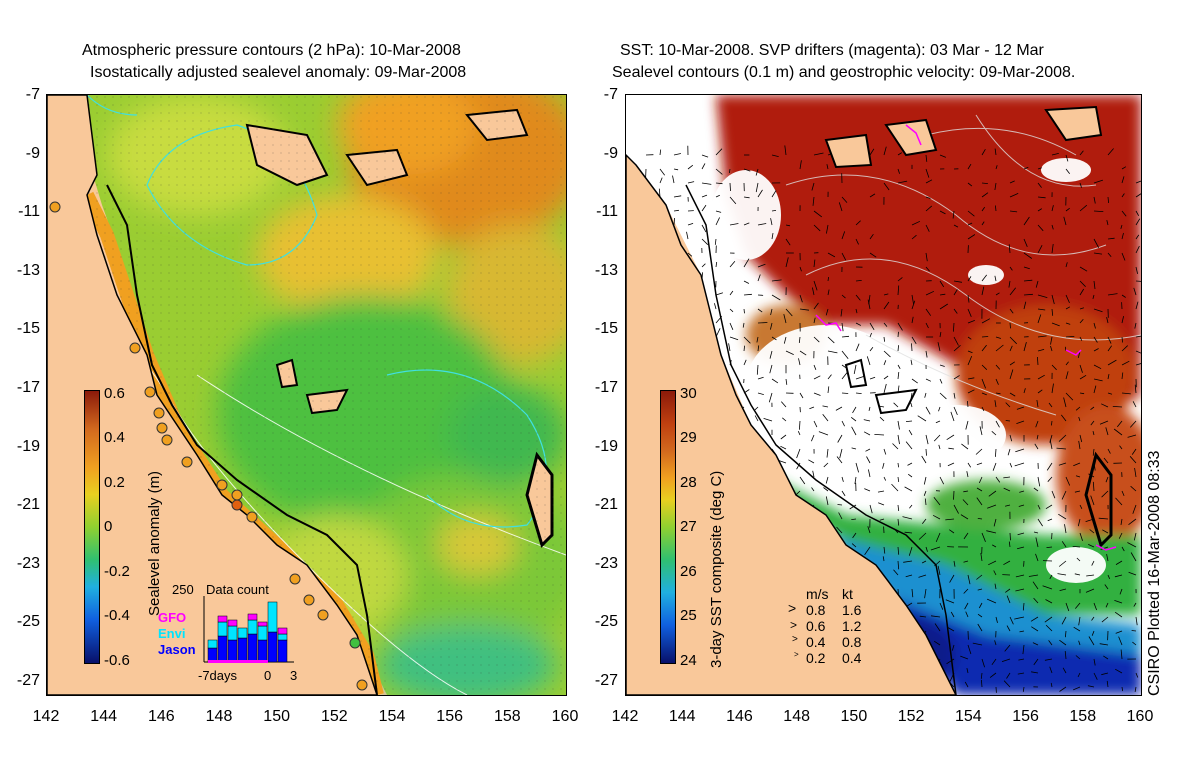  Describe the element at coordinates (816, 642) in the screenshot. I see `velocity-legend-ms: 0.4` at that location.